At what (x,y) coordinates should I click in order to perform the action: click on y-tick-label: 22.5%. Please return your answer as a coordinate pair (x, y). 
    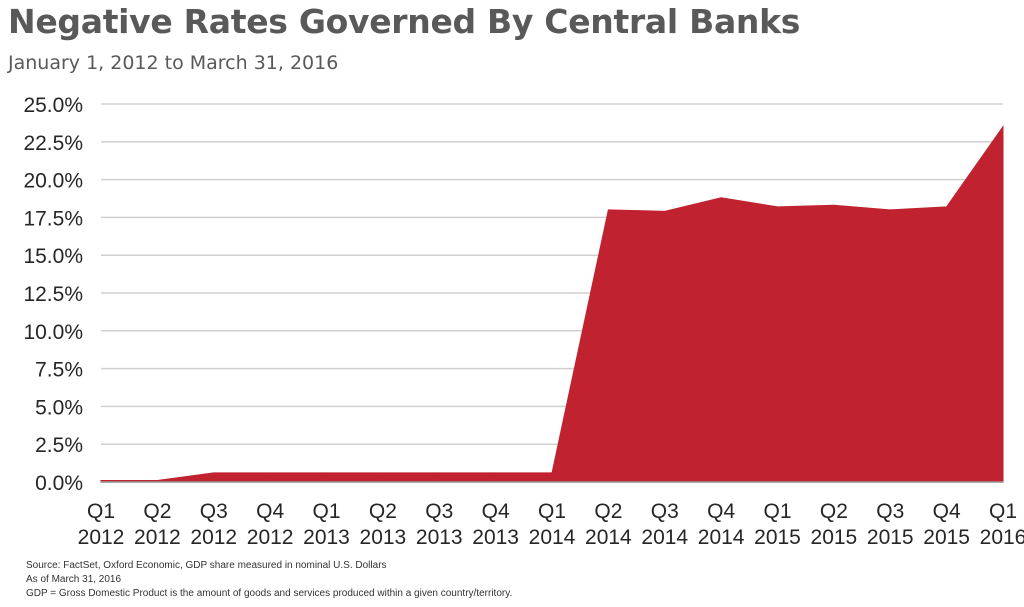
    Looking at the image, I should click on (53, 143).